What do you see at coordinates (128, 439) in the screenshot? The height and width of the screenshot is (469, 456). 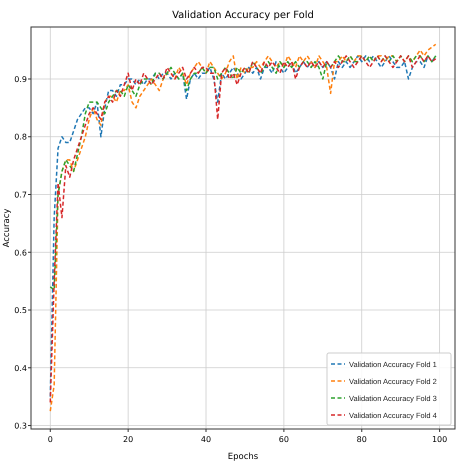 I see `x-tick-label: 20` at bounding box center [128, 439].